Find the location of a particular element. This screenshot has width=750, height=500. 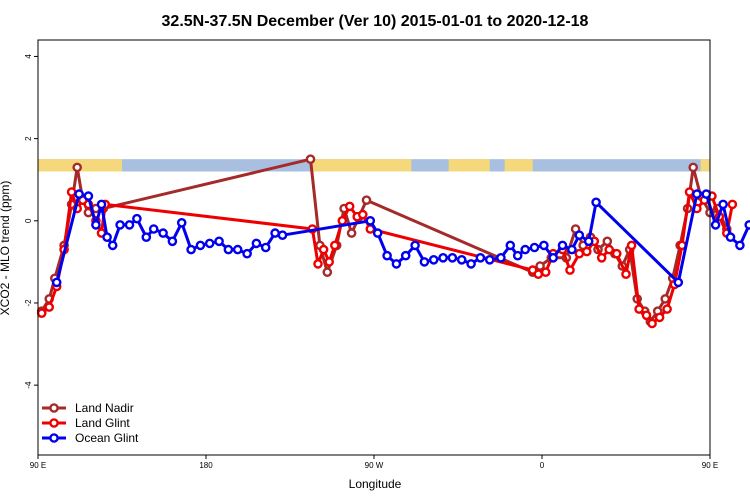

land-mask-band is located at coordinates (374, 165).